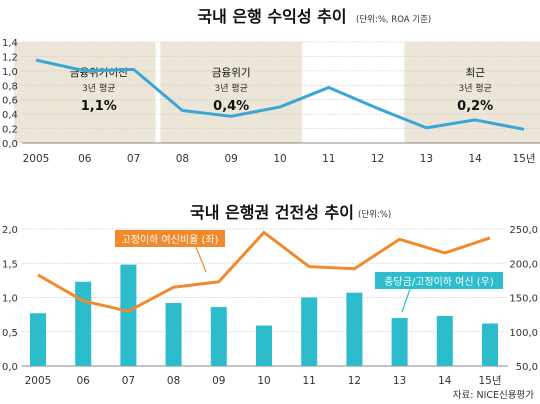 This screenshot has height=404, width=540. What do you see at coordinates (201, 259) in the screenshot?
I see `legend-npl-ratio-pointer` at bounding box center [201, 259].